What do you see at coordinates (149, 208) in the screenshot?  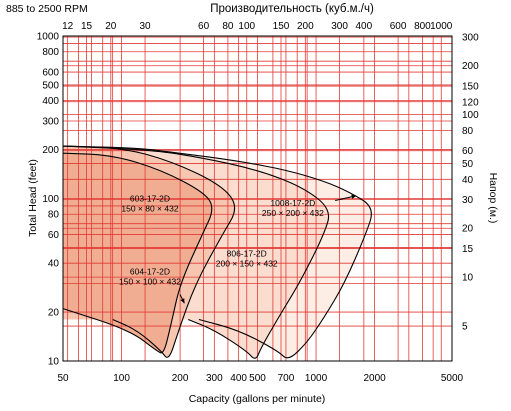 I see `curve-label: 150 × 80 × 432` at bounding box center [149, 208].